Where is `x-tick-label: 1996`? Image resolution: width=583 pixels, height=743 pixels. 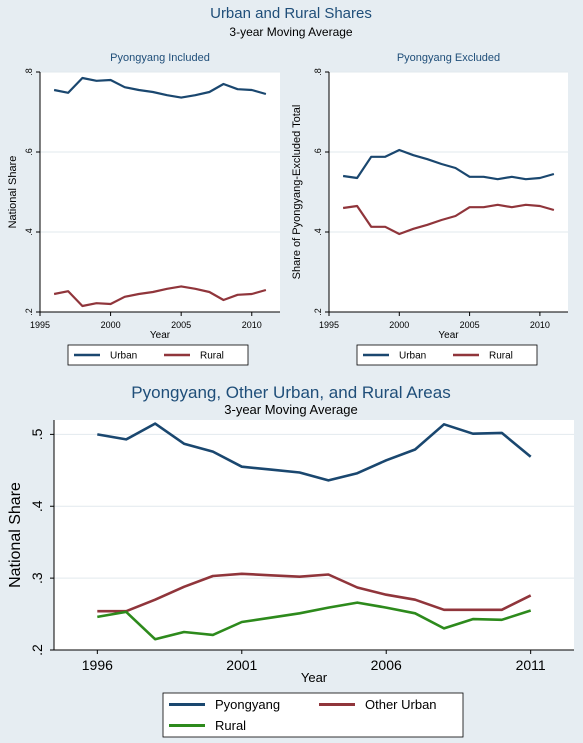 x-tick-label: 1996 is located at coordinates (97, 665).